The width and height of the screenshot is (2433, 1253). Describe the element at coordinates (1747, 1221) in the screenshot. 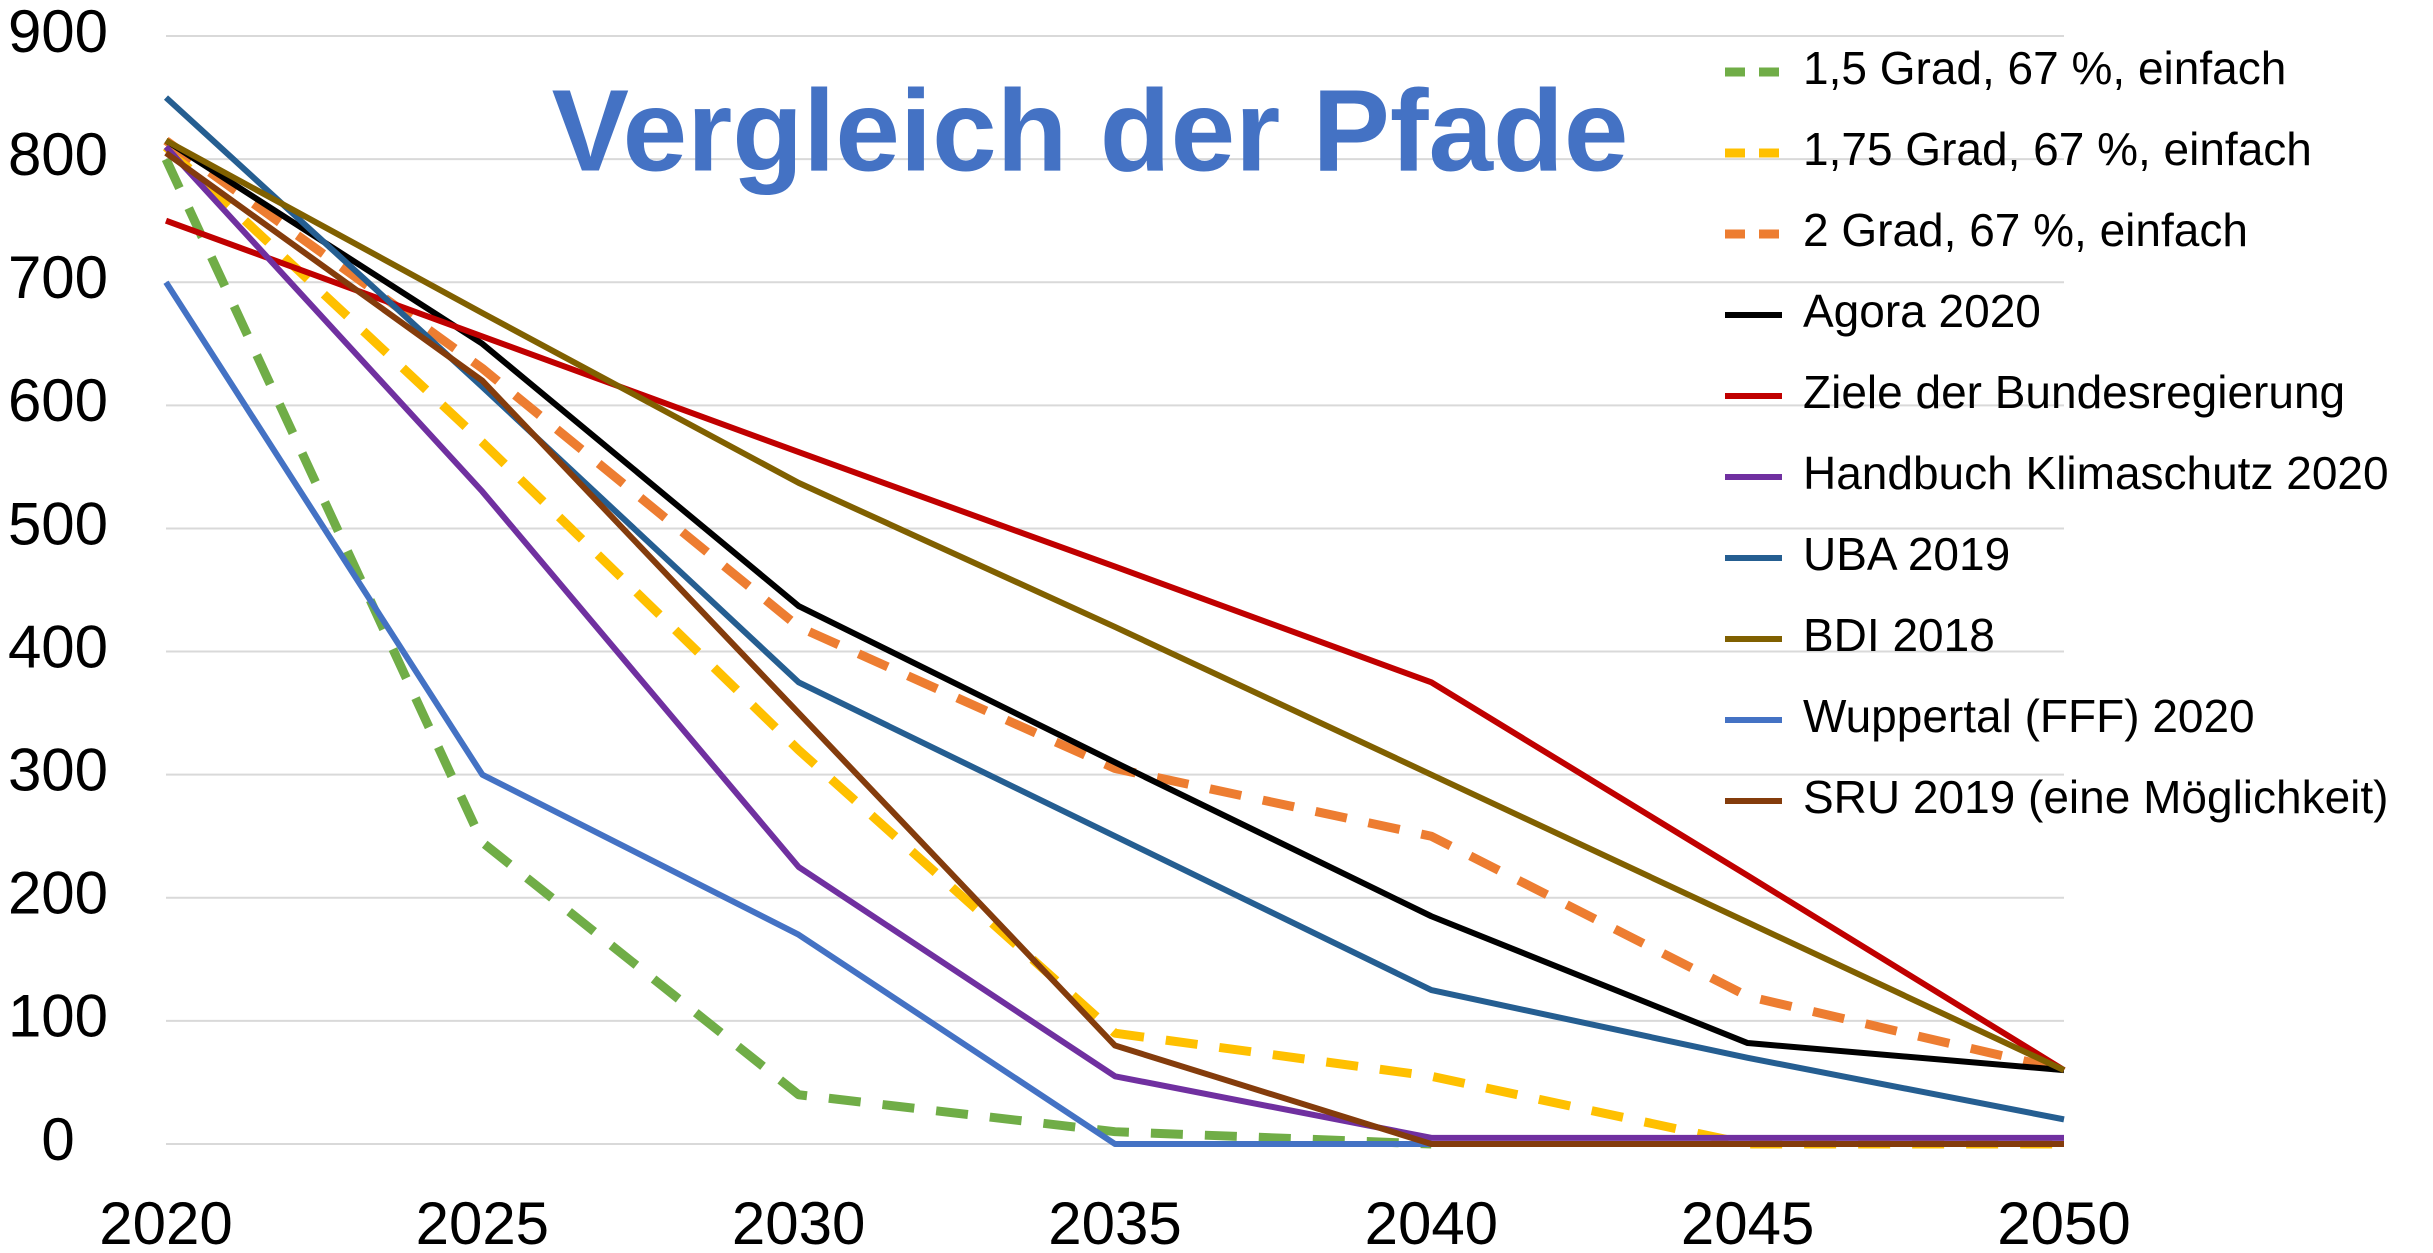

I see `x-tick-label: 2045` at that location.